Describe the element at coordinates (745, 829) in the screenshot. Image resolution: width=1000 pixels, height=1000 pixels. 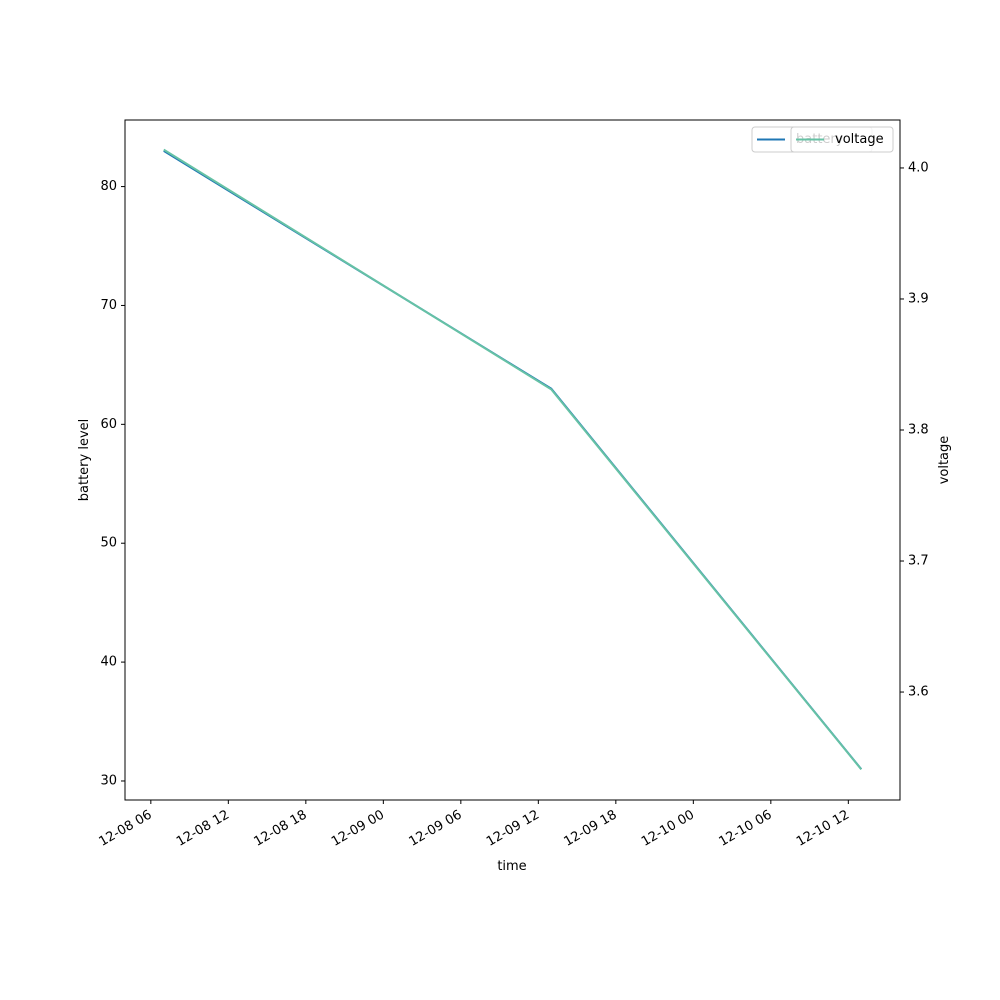
I see `x-tick-label: 12-10 06` at that location.